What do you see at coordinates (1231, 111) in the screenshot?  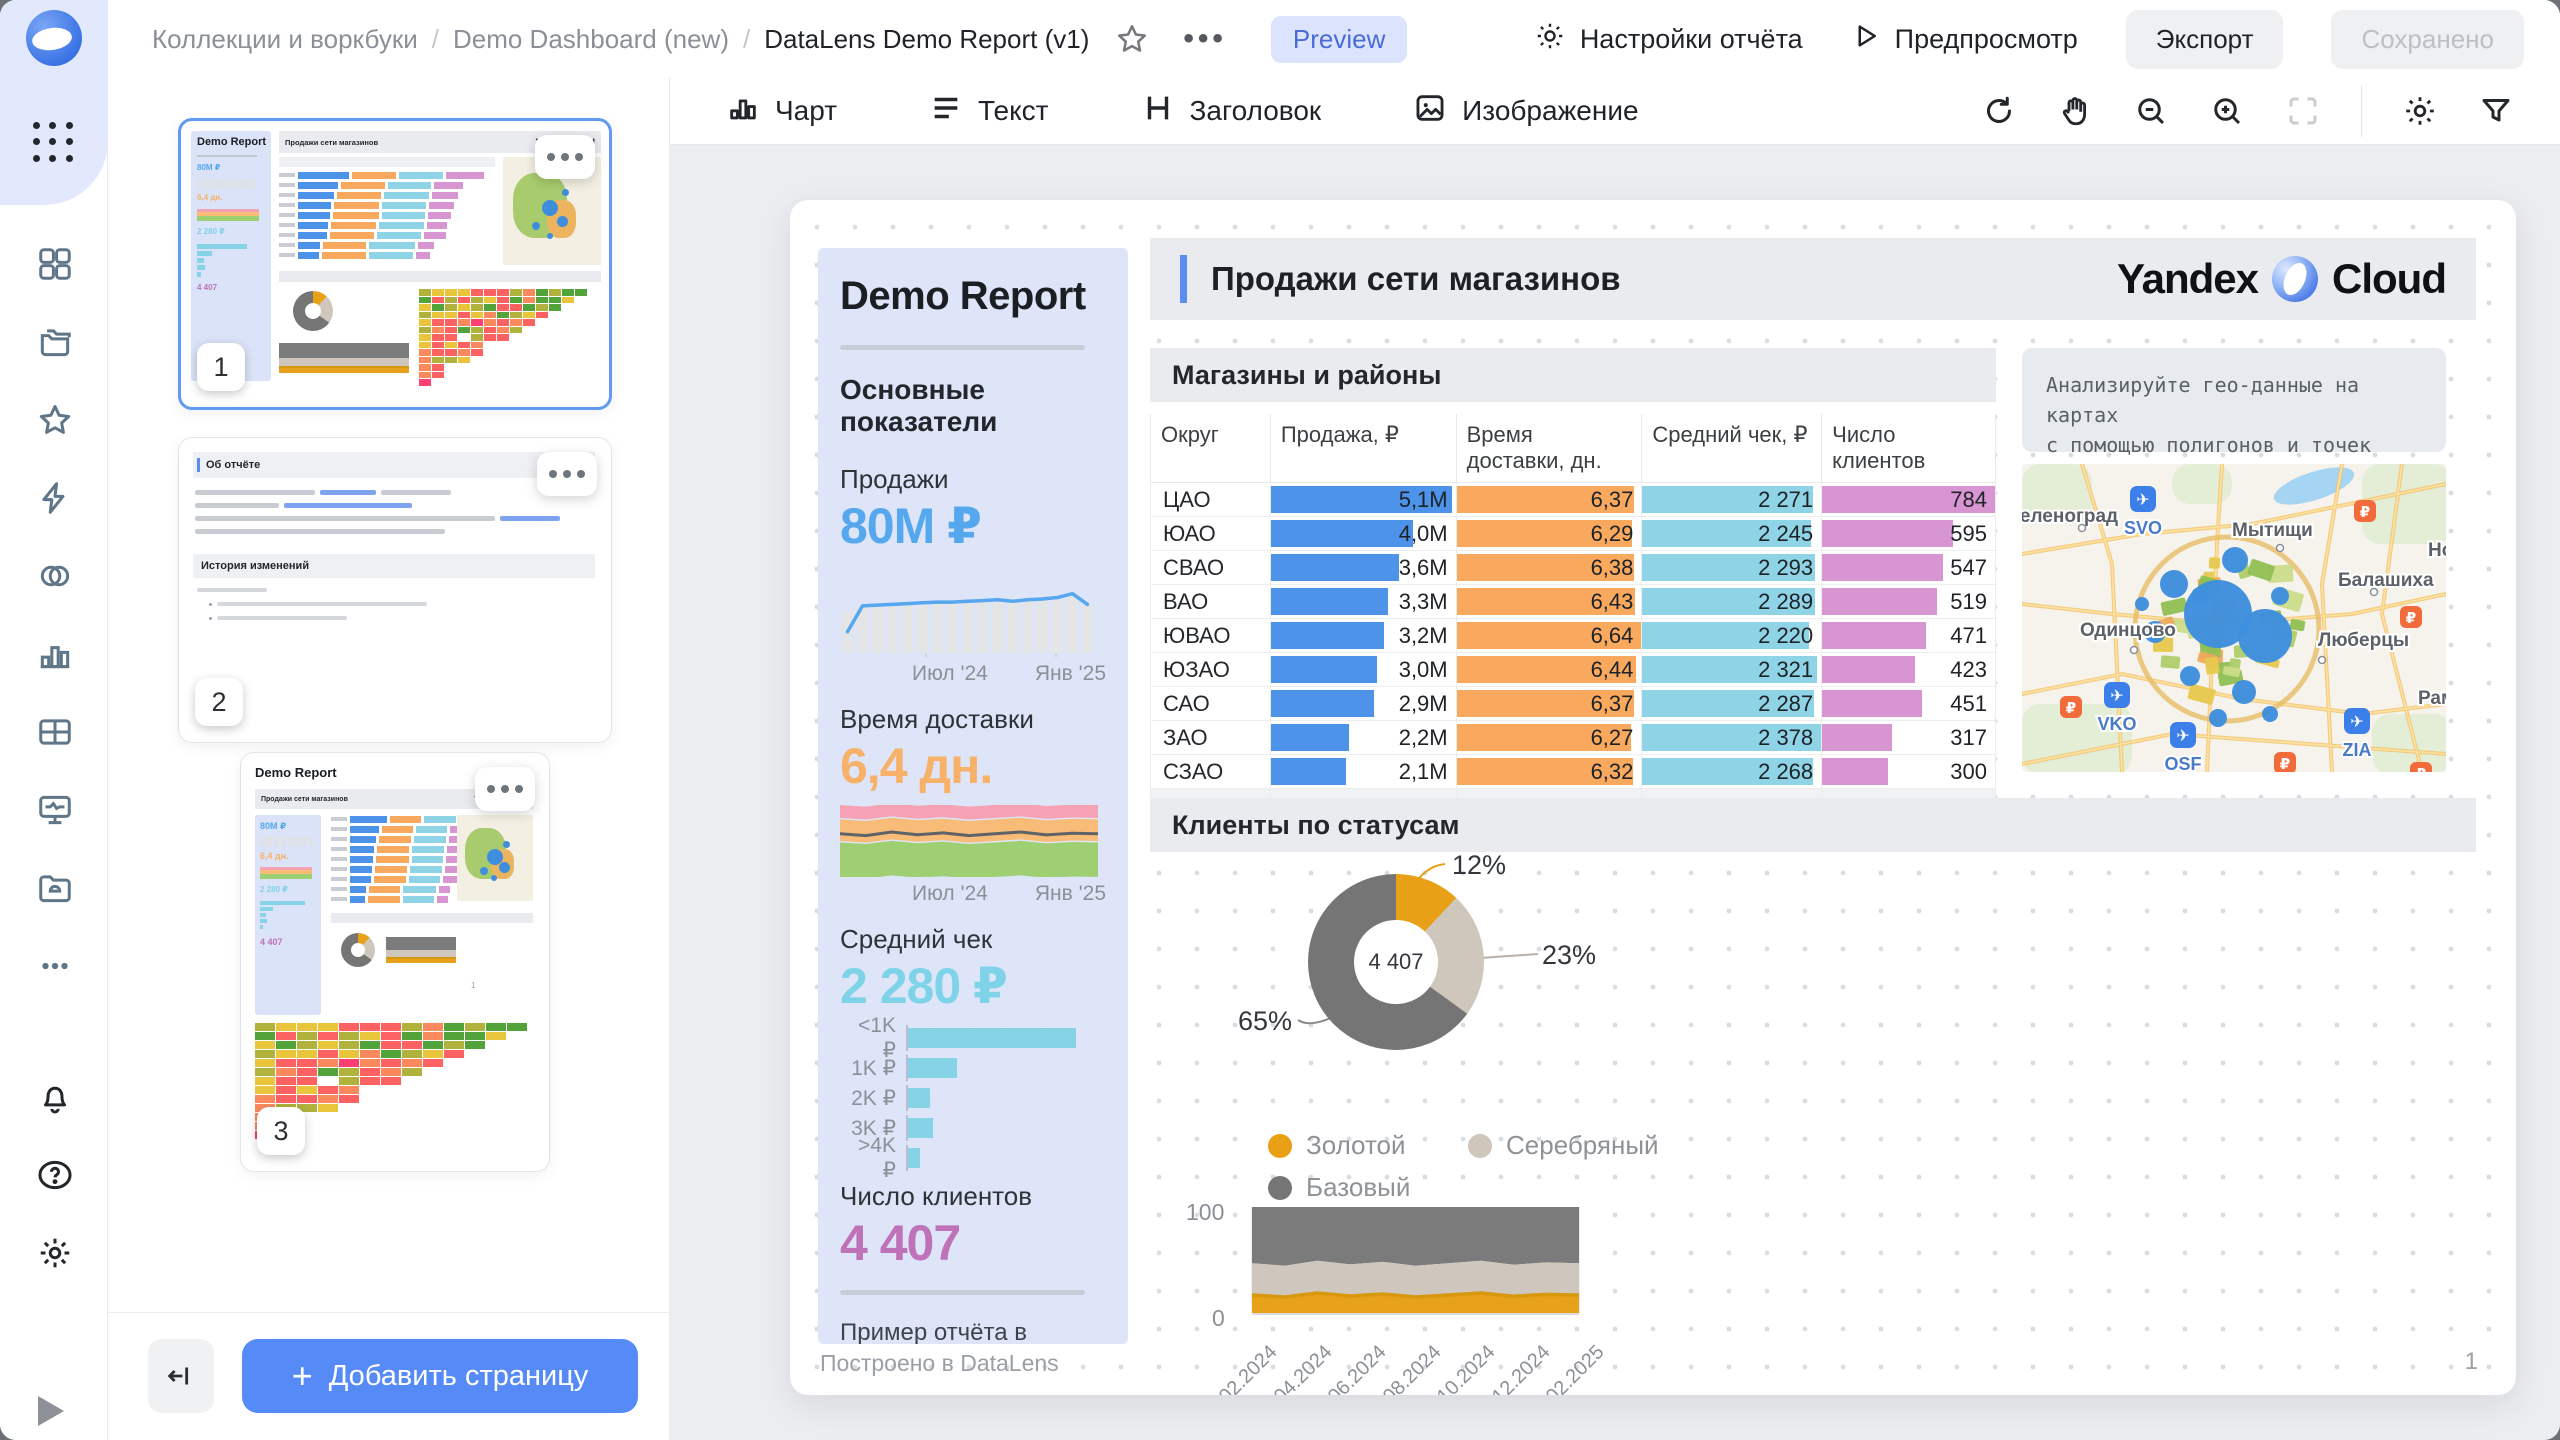 I see `insert-heading-button: Заголовок` at bounding box center [1231, 111].